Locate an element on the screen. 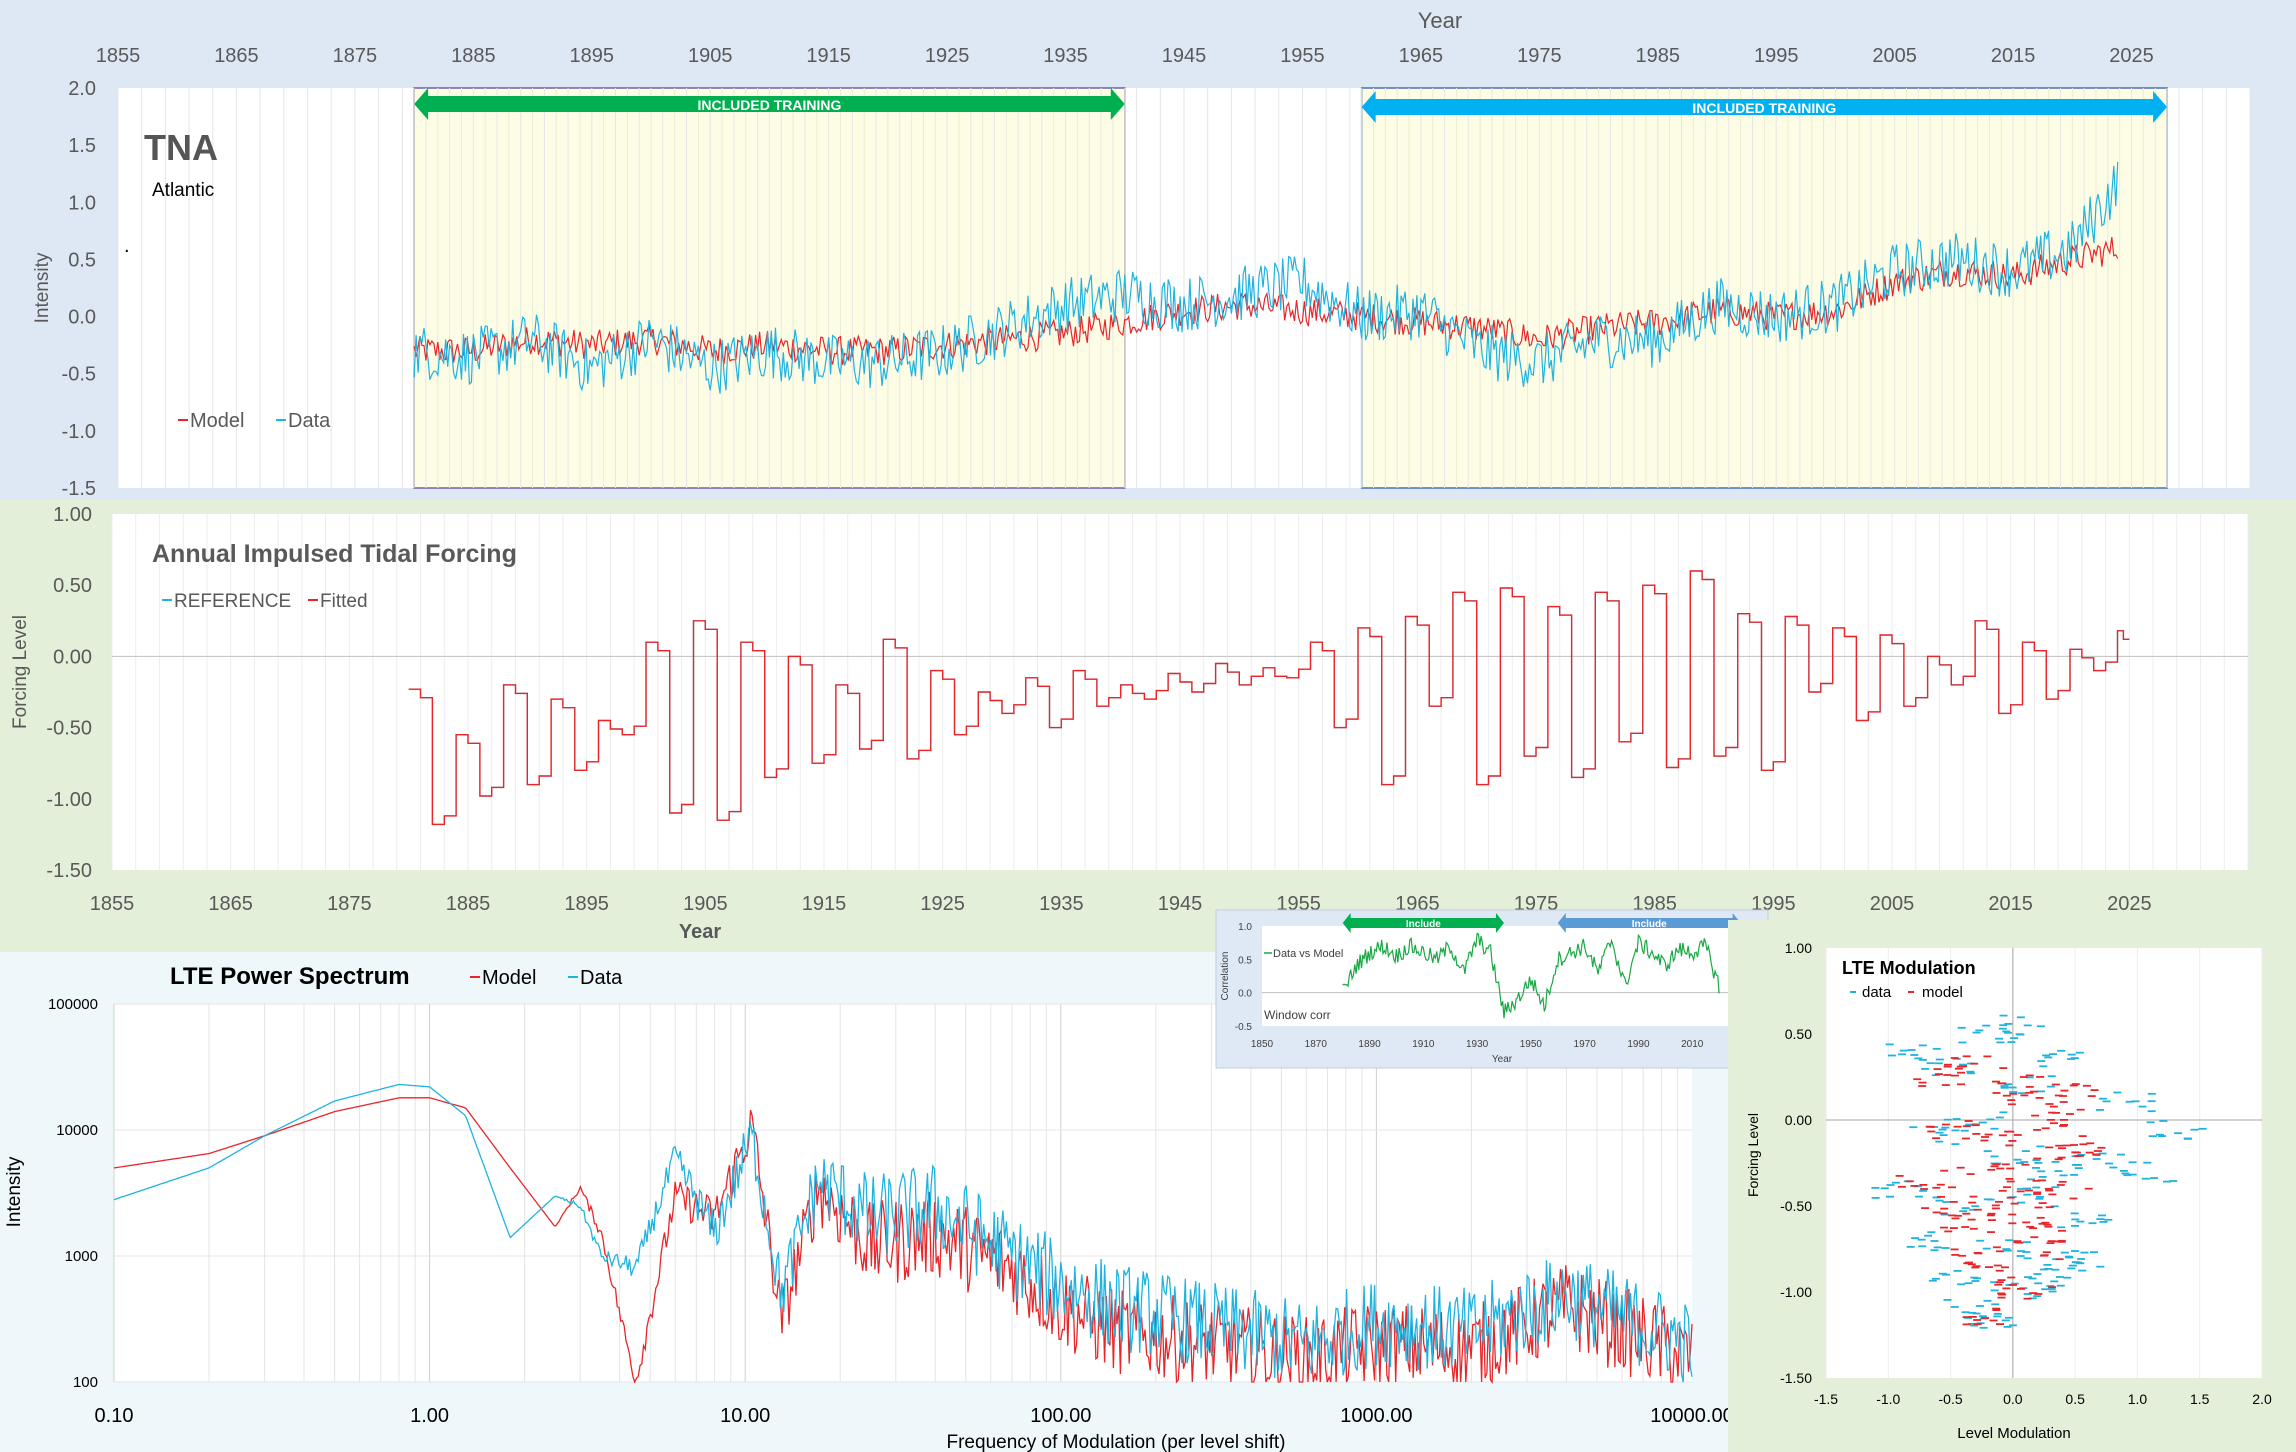  top-x-tick-label: 1855 is located at coordinates (118, 56).